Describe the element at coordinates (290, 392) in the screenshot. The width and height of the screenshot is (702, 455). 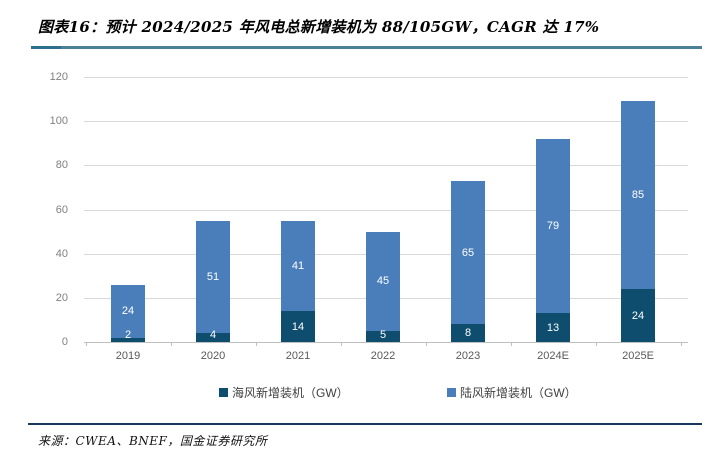
I see `legend-label-offshore-wind: 海风新增装机（GW）` at that location.